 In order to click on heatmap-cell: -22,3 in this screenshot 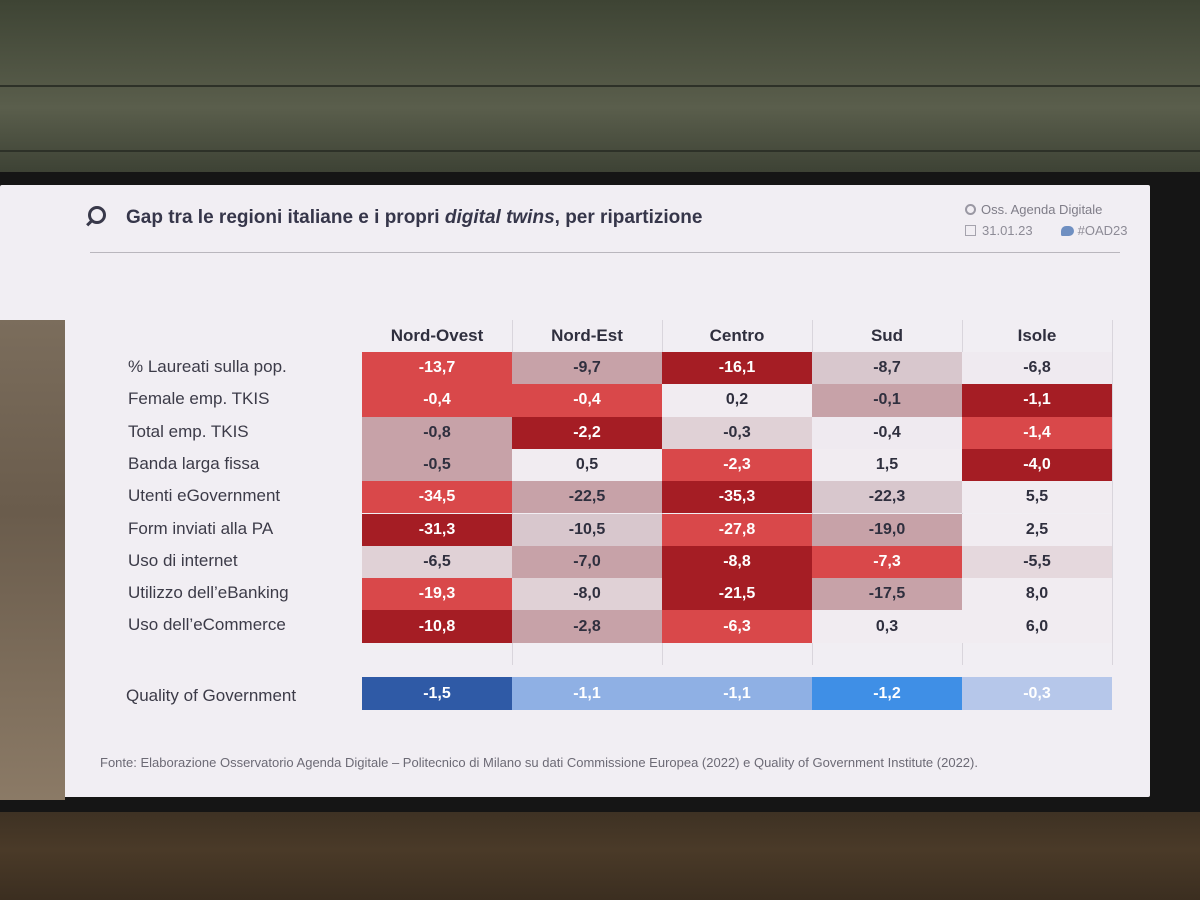, I will do `click(887, 497)`.